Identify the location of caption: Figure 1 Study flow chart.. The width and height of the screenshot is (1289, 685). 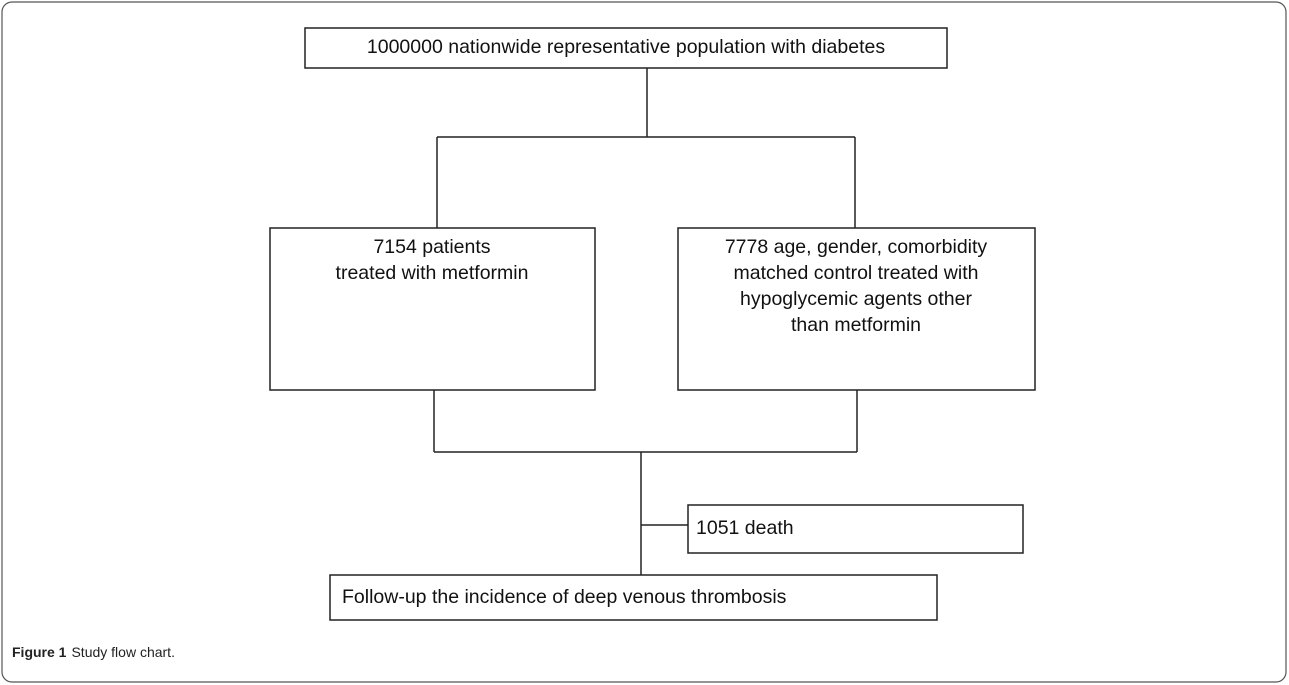
(93, 652).